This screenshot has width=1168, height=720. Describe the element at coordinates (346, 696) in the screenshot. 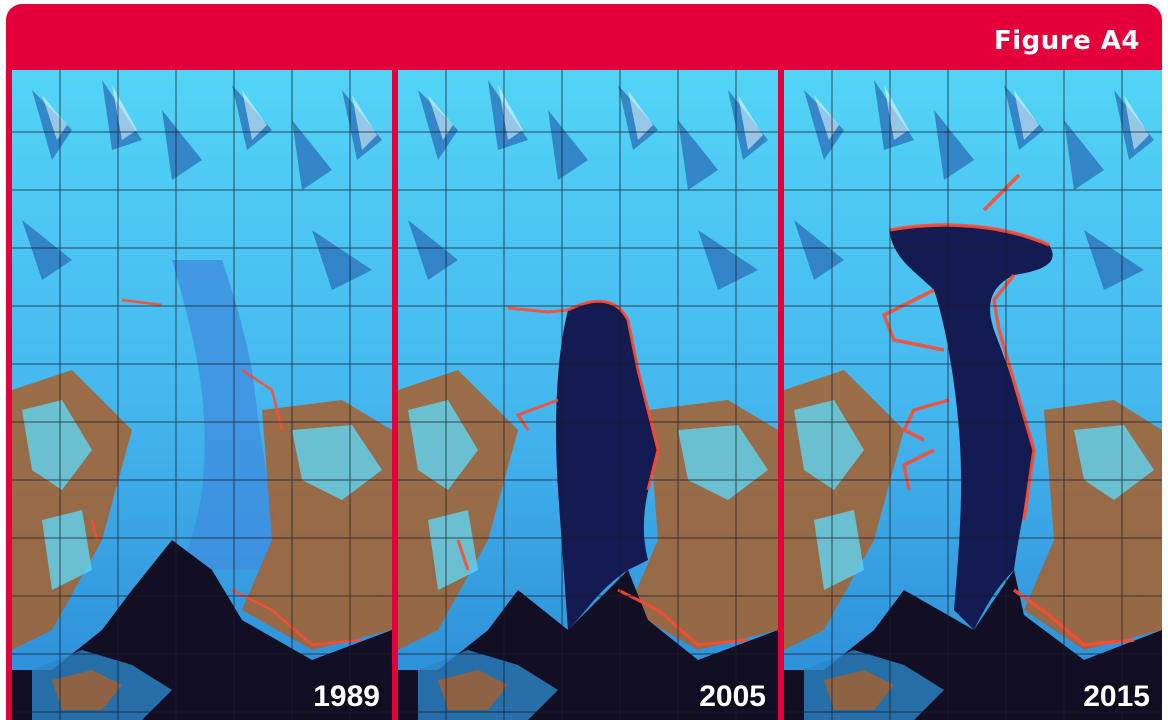

I see `year-label: 1989` at that location.